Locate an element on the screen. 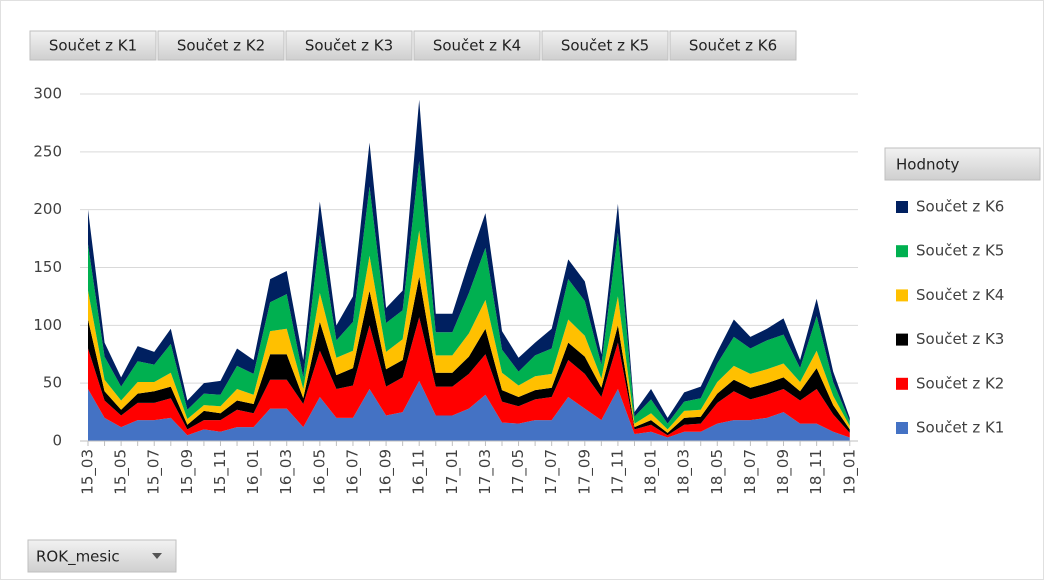  x-tick-label: 15_03 is located at coordinates (88, 472).